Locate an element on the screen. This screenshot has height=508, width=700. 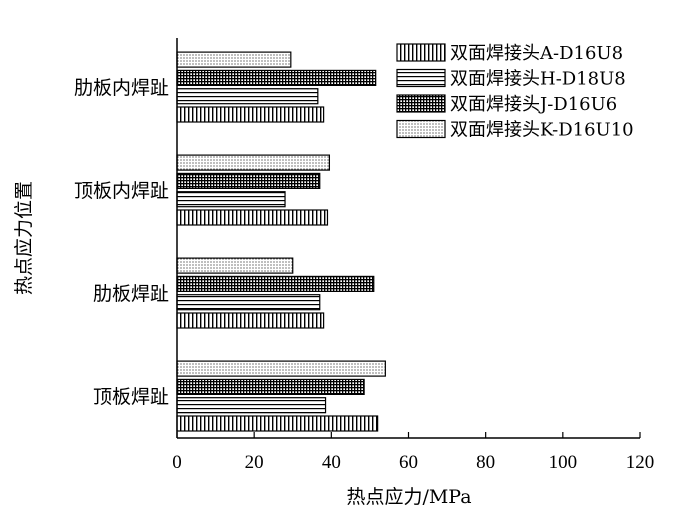
x-axis-title: 热点应力/MPa is located at coordinates (408, 497).